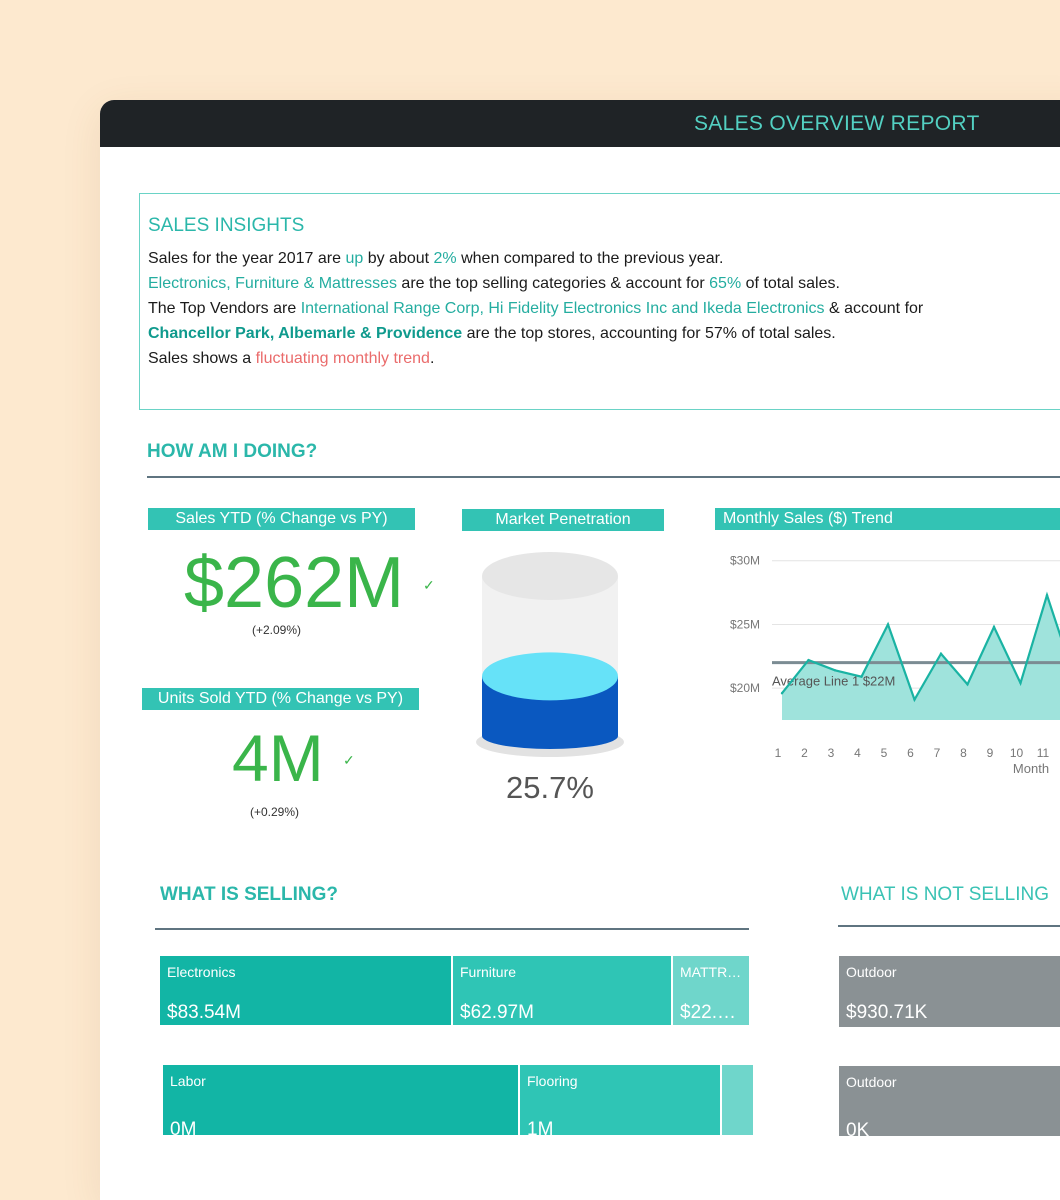 The height and width of the screenshot is (1200, 1060). Describe the element at coordinates (278, 758) in the screenshot. I see `units-ytd-value: 4M` at that location.